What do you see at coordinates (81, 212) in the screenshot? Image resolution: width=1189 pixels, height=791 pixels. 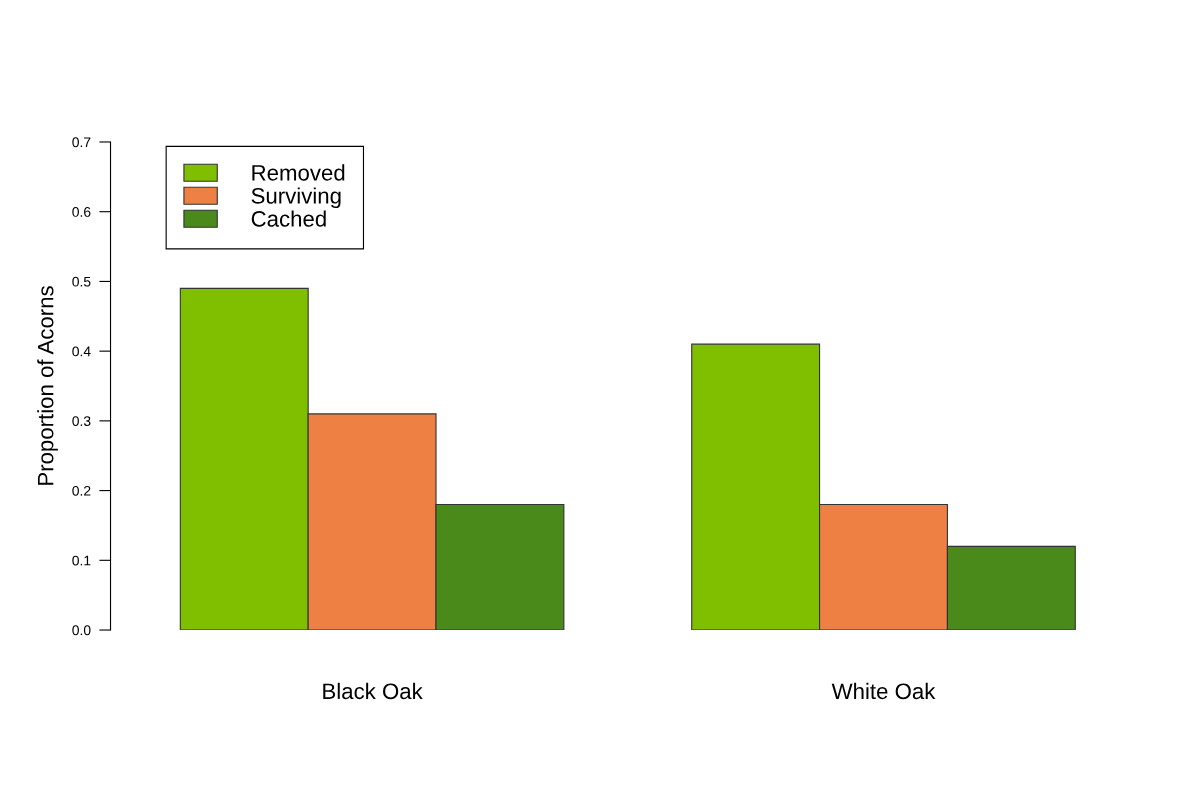 I see `y-tick-label: 0.6` at bounding box center [81, 212].